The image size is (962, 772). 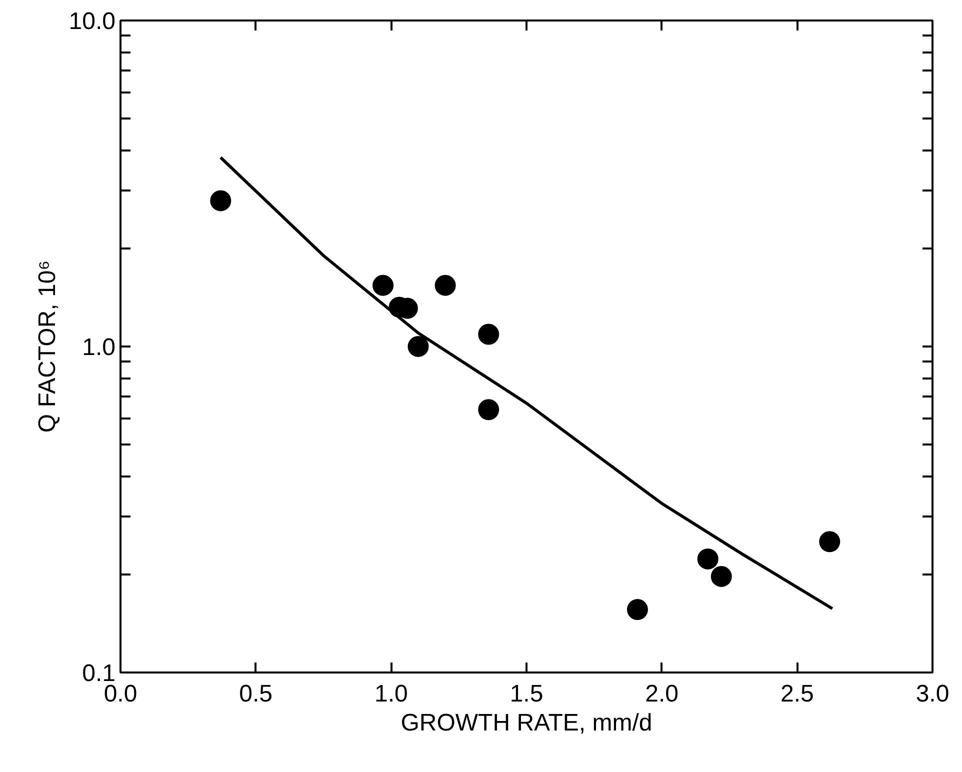 I want to click on x-tick-label: 2.5, so click(x=797, y=694).